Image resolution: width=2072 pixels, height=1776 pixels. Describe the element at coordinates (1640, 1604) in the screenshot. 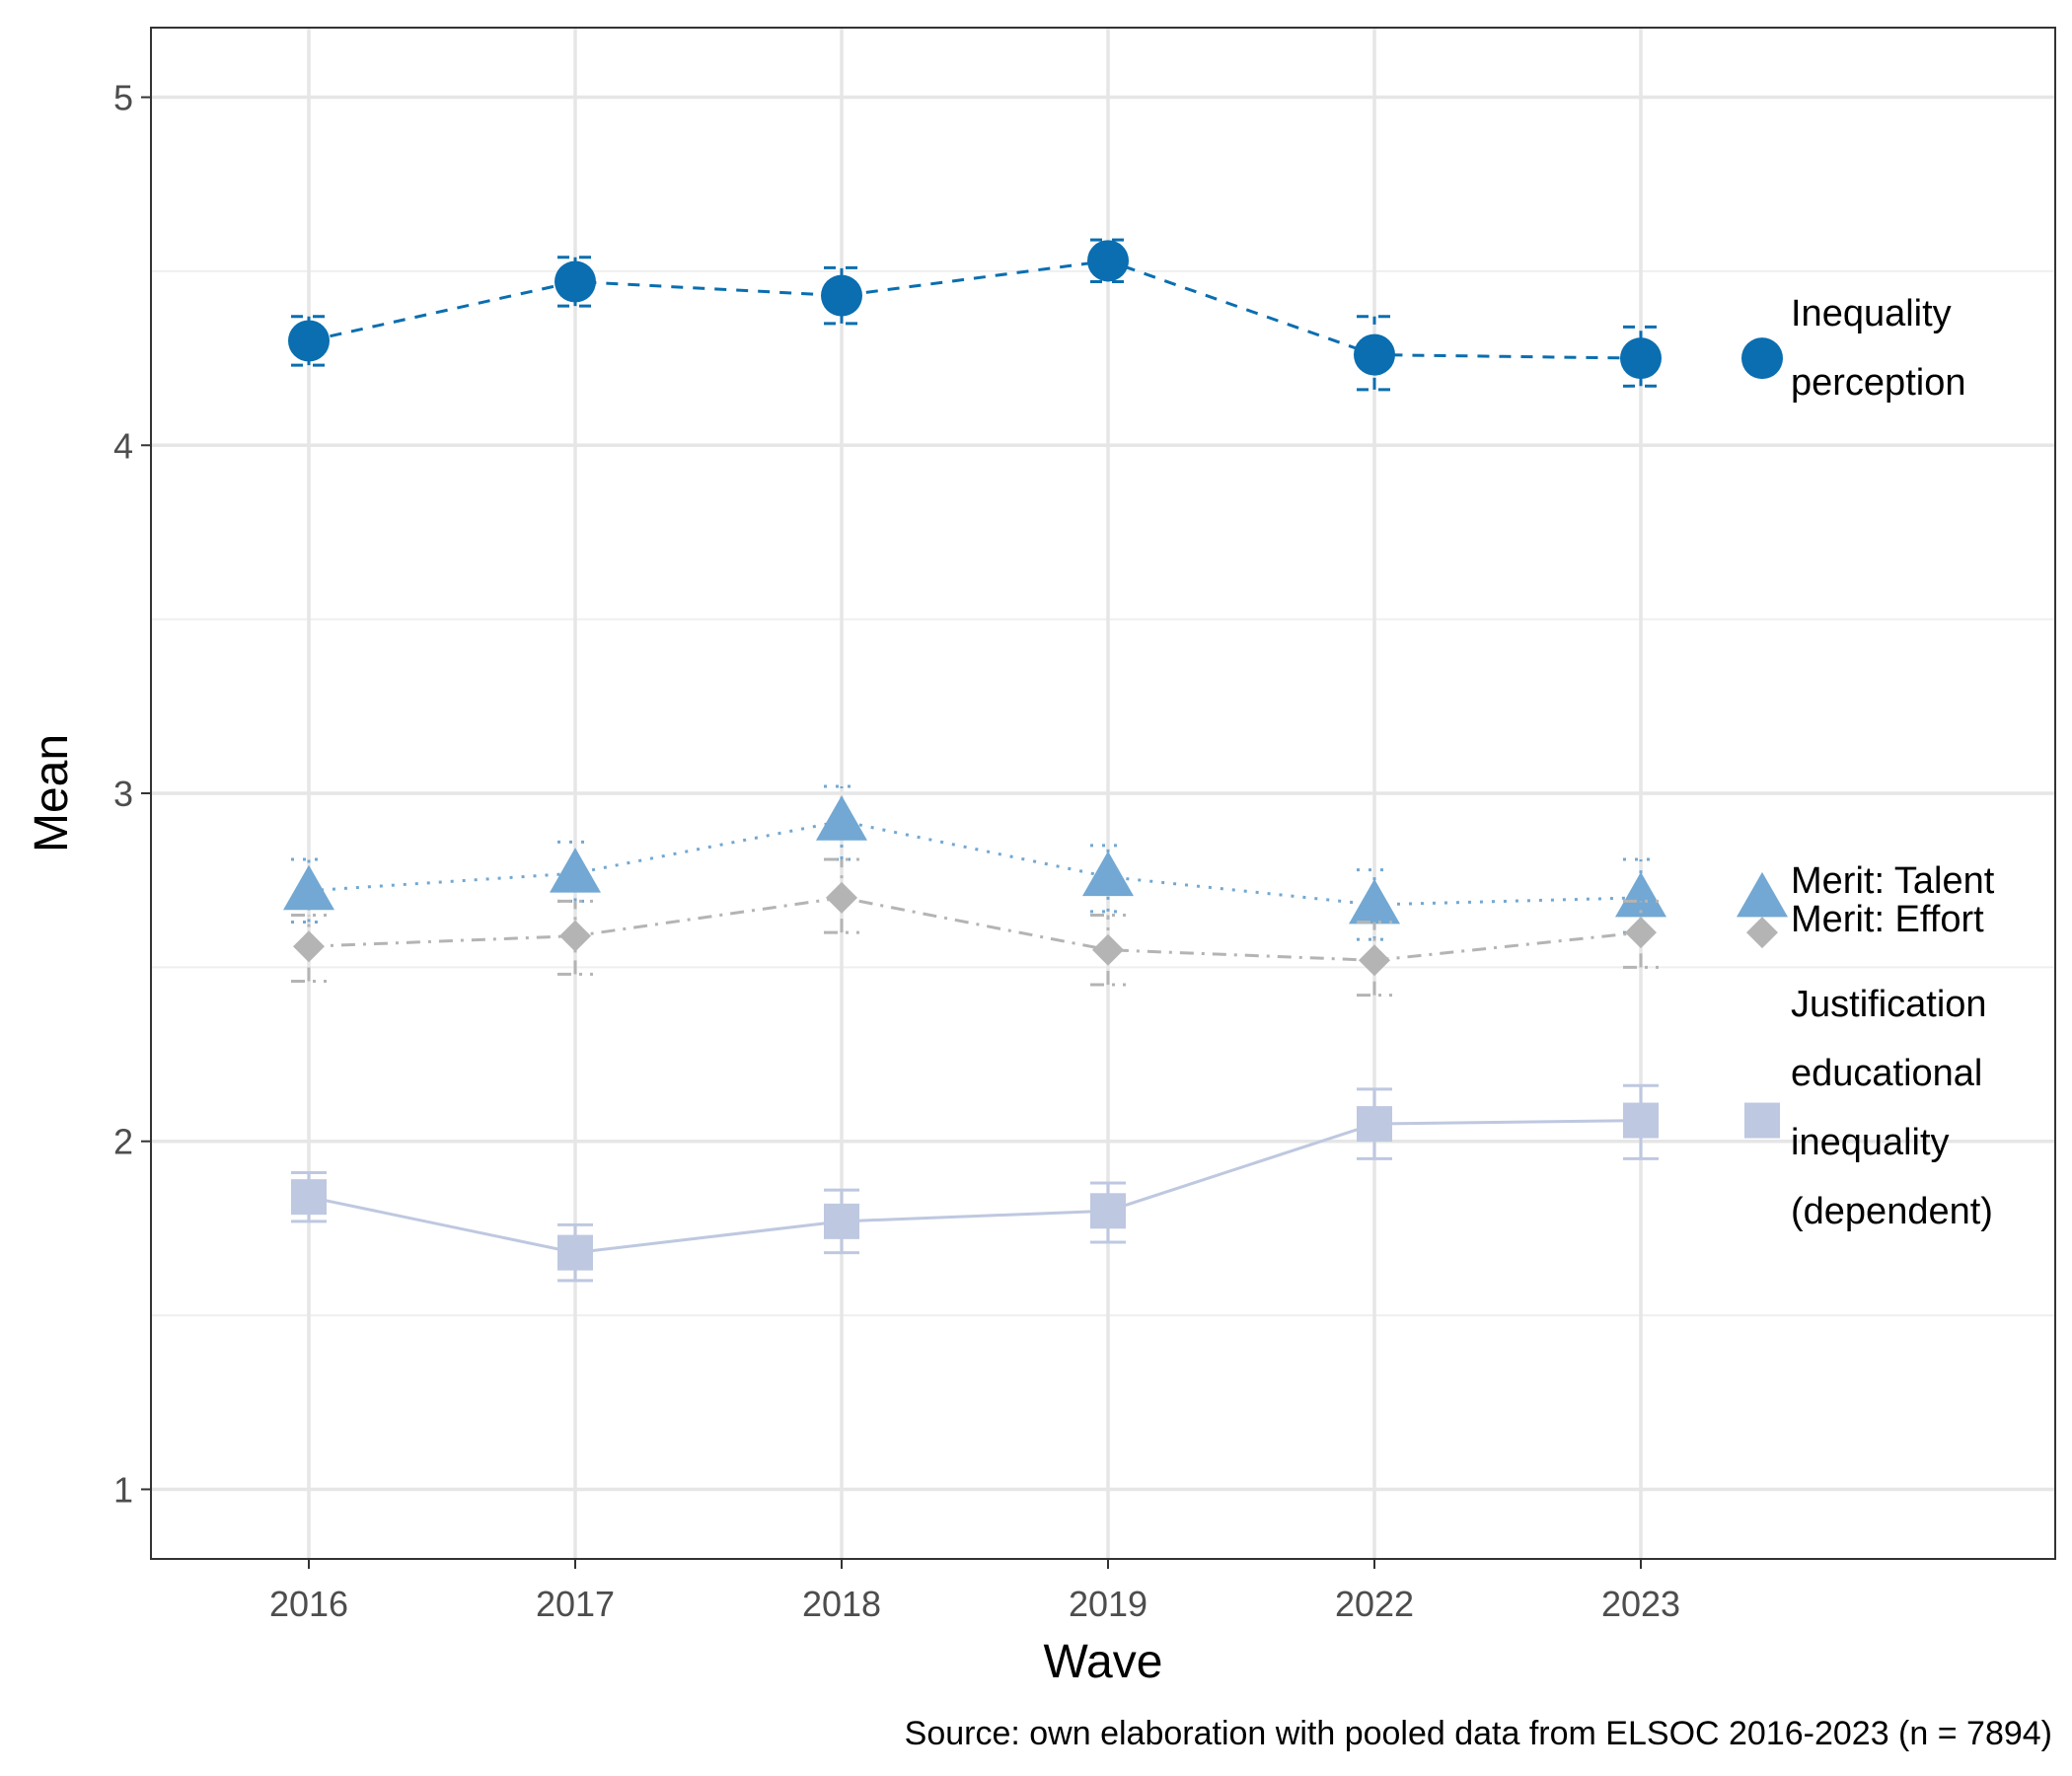

I see `x-tick-label: 2023` at that location.